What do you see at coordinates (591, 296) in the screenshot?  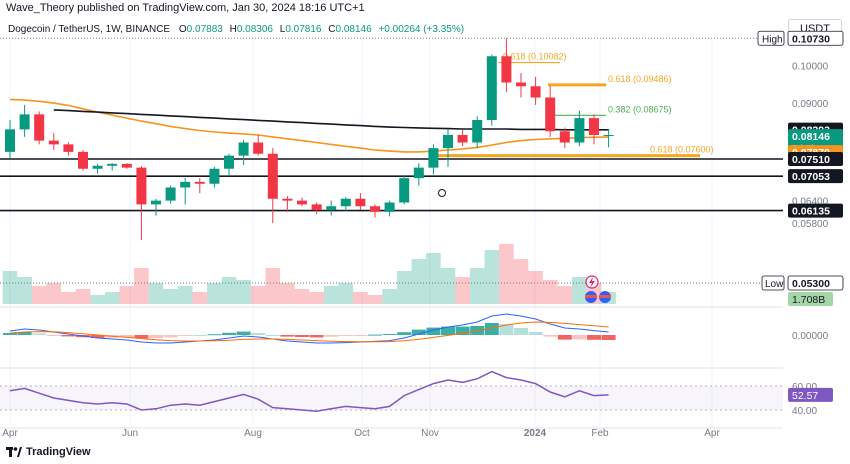 I see `flag-stripe-icon` at bounding box center [591, 296].